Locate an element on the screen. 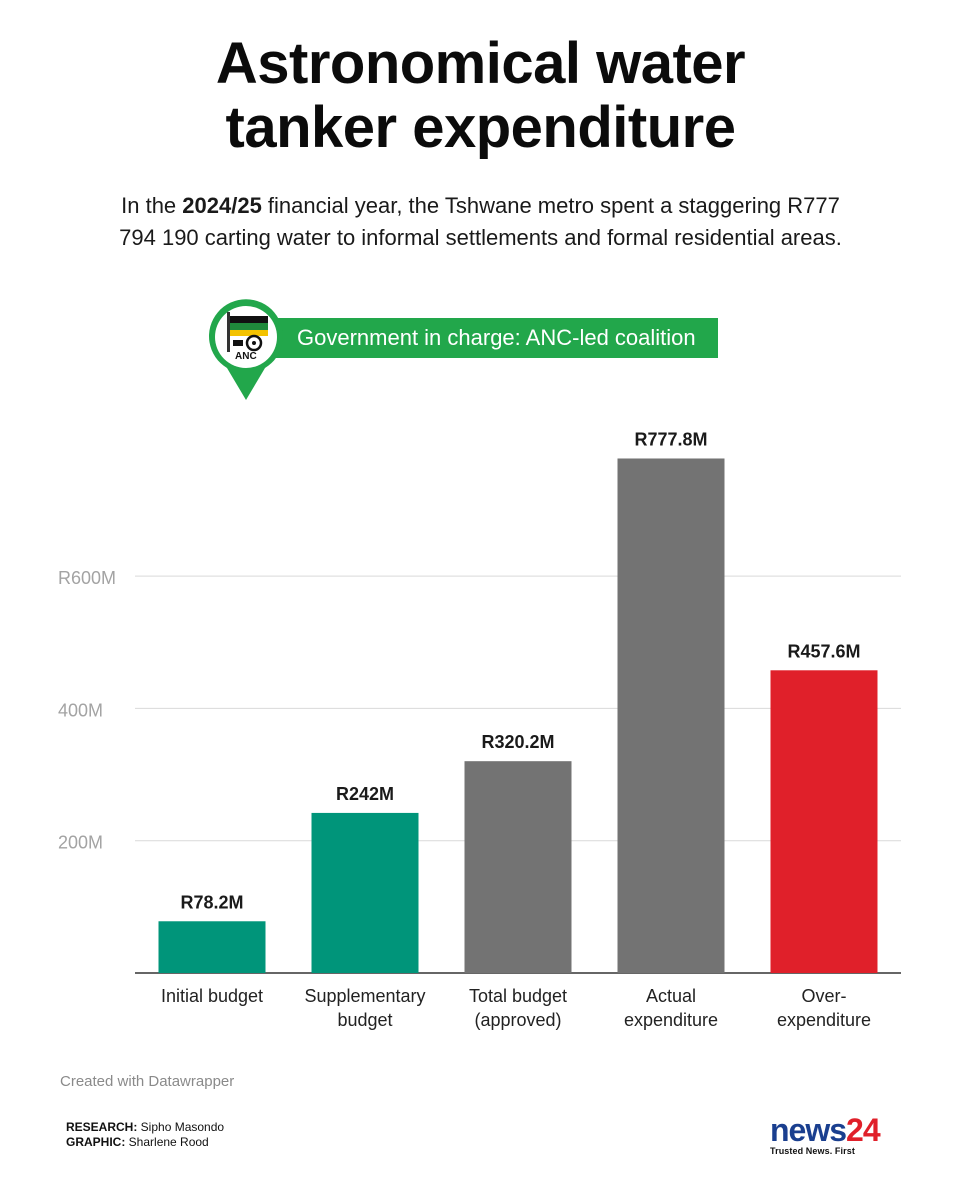 This screenshot has height=1200, width=961. research-credit: RESEARCH: Sipho Masondo is located at coordinates (145, 1127).